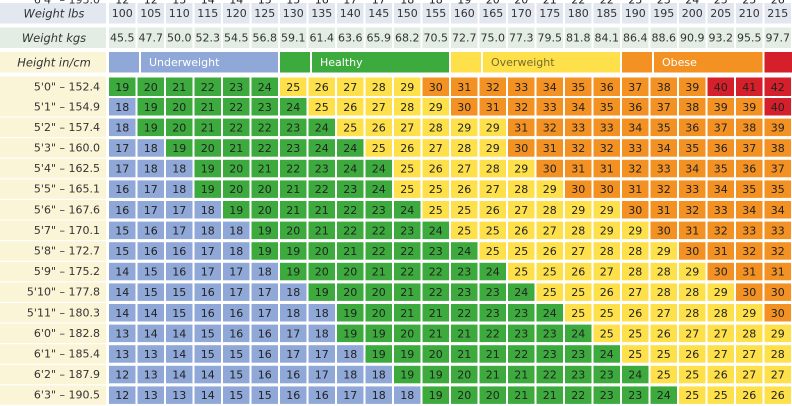  I want to click on lbs-header-value: 210, so click(749, 13).